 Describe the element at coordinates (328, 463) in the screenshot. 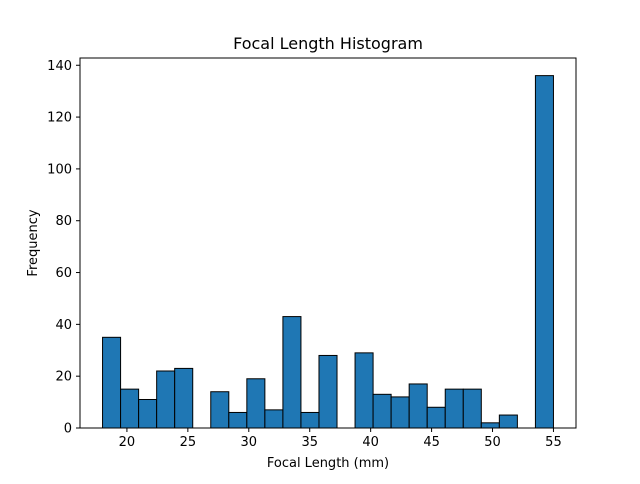

I see `x-axis-label: Focal Length (mm)` at that location.